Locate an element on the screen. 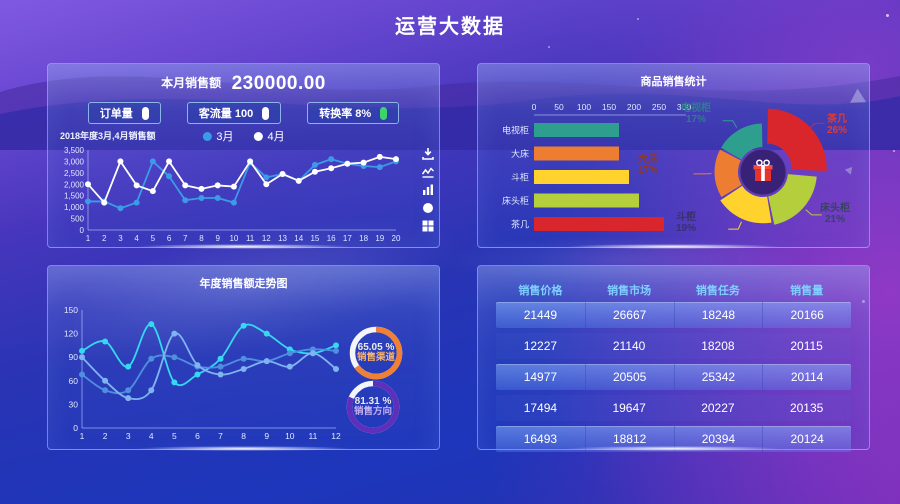 Image resolution: width=900 pixels, height=504 pixels. legend-label: 4月 is located at coordinates (276, 137).